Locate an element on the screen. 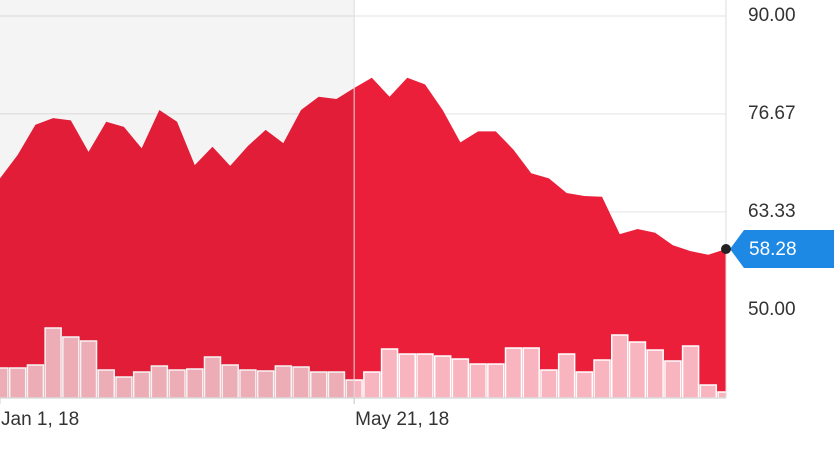  last-value-tag is located at coordinates (782, 249).